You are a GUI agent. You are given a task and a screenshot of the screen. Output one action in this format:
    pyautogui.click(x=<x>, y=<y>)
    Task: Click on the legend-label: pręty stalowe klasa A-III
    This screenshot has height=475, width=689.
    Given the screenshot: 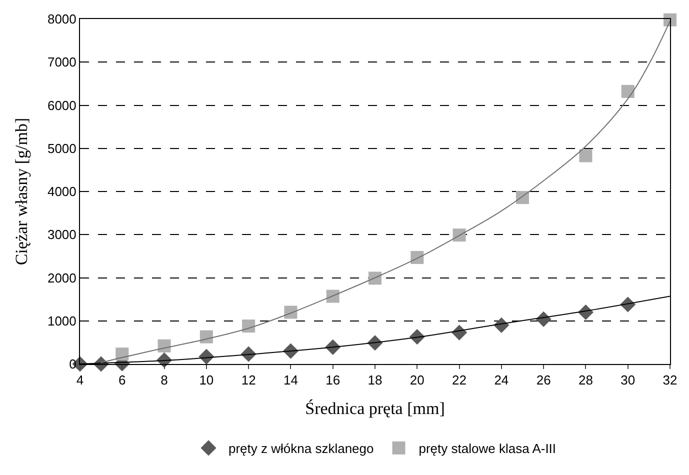 What is the action you would take?
    pyautogui.click(x=487, y=448)
    